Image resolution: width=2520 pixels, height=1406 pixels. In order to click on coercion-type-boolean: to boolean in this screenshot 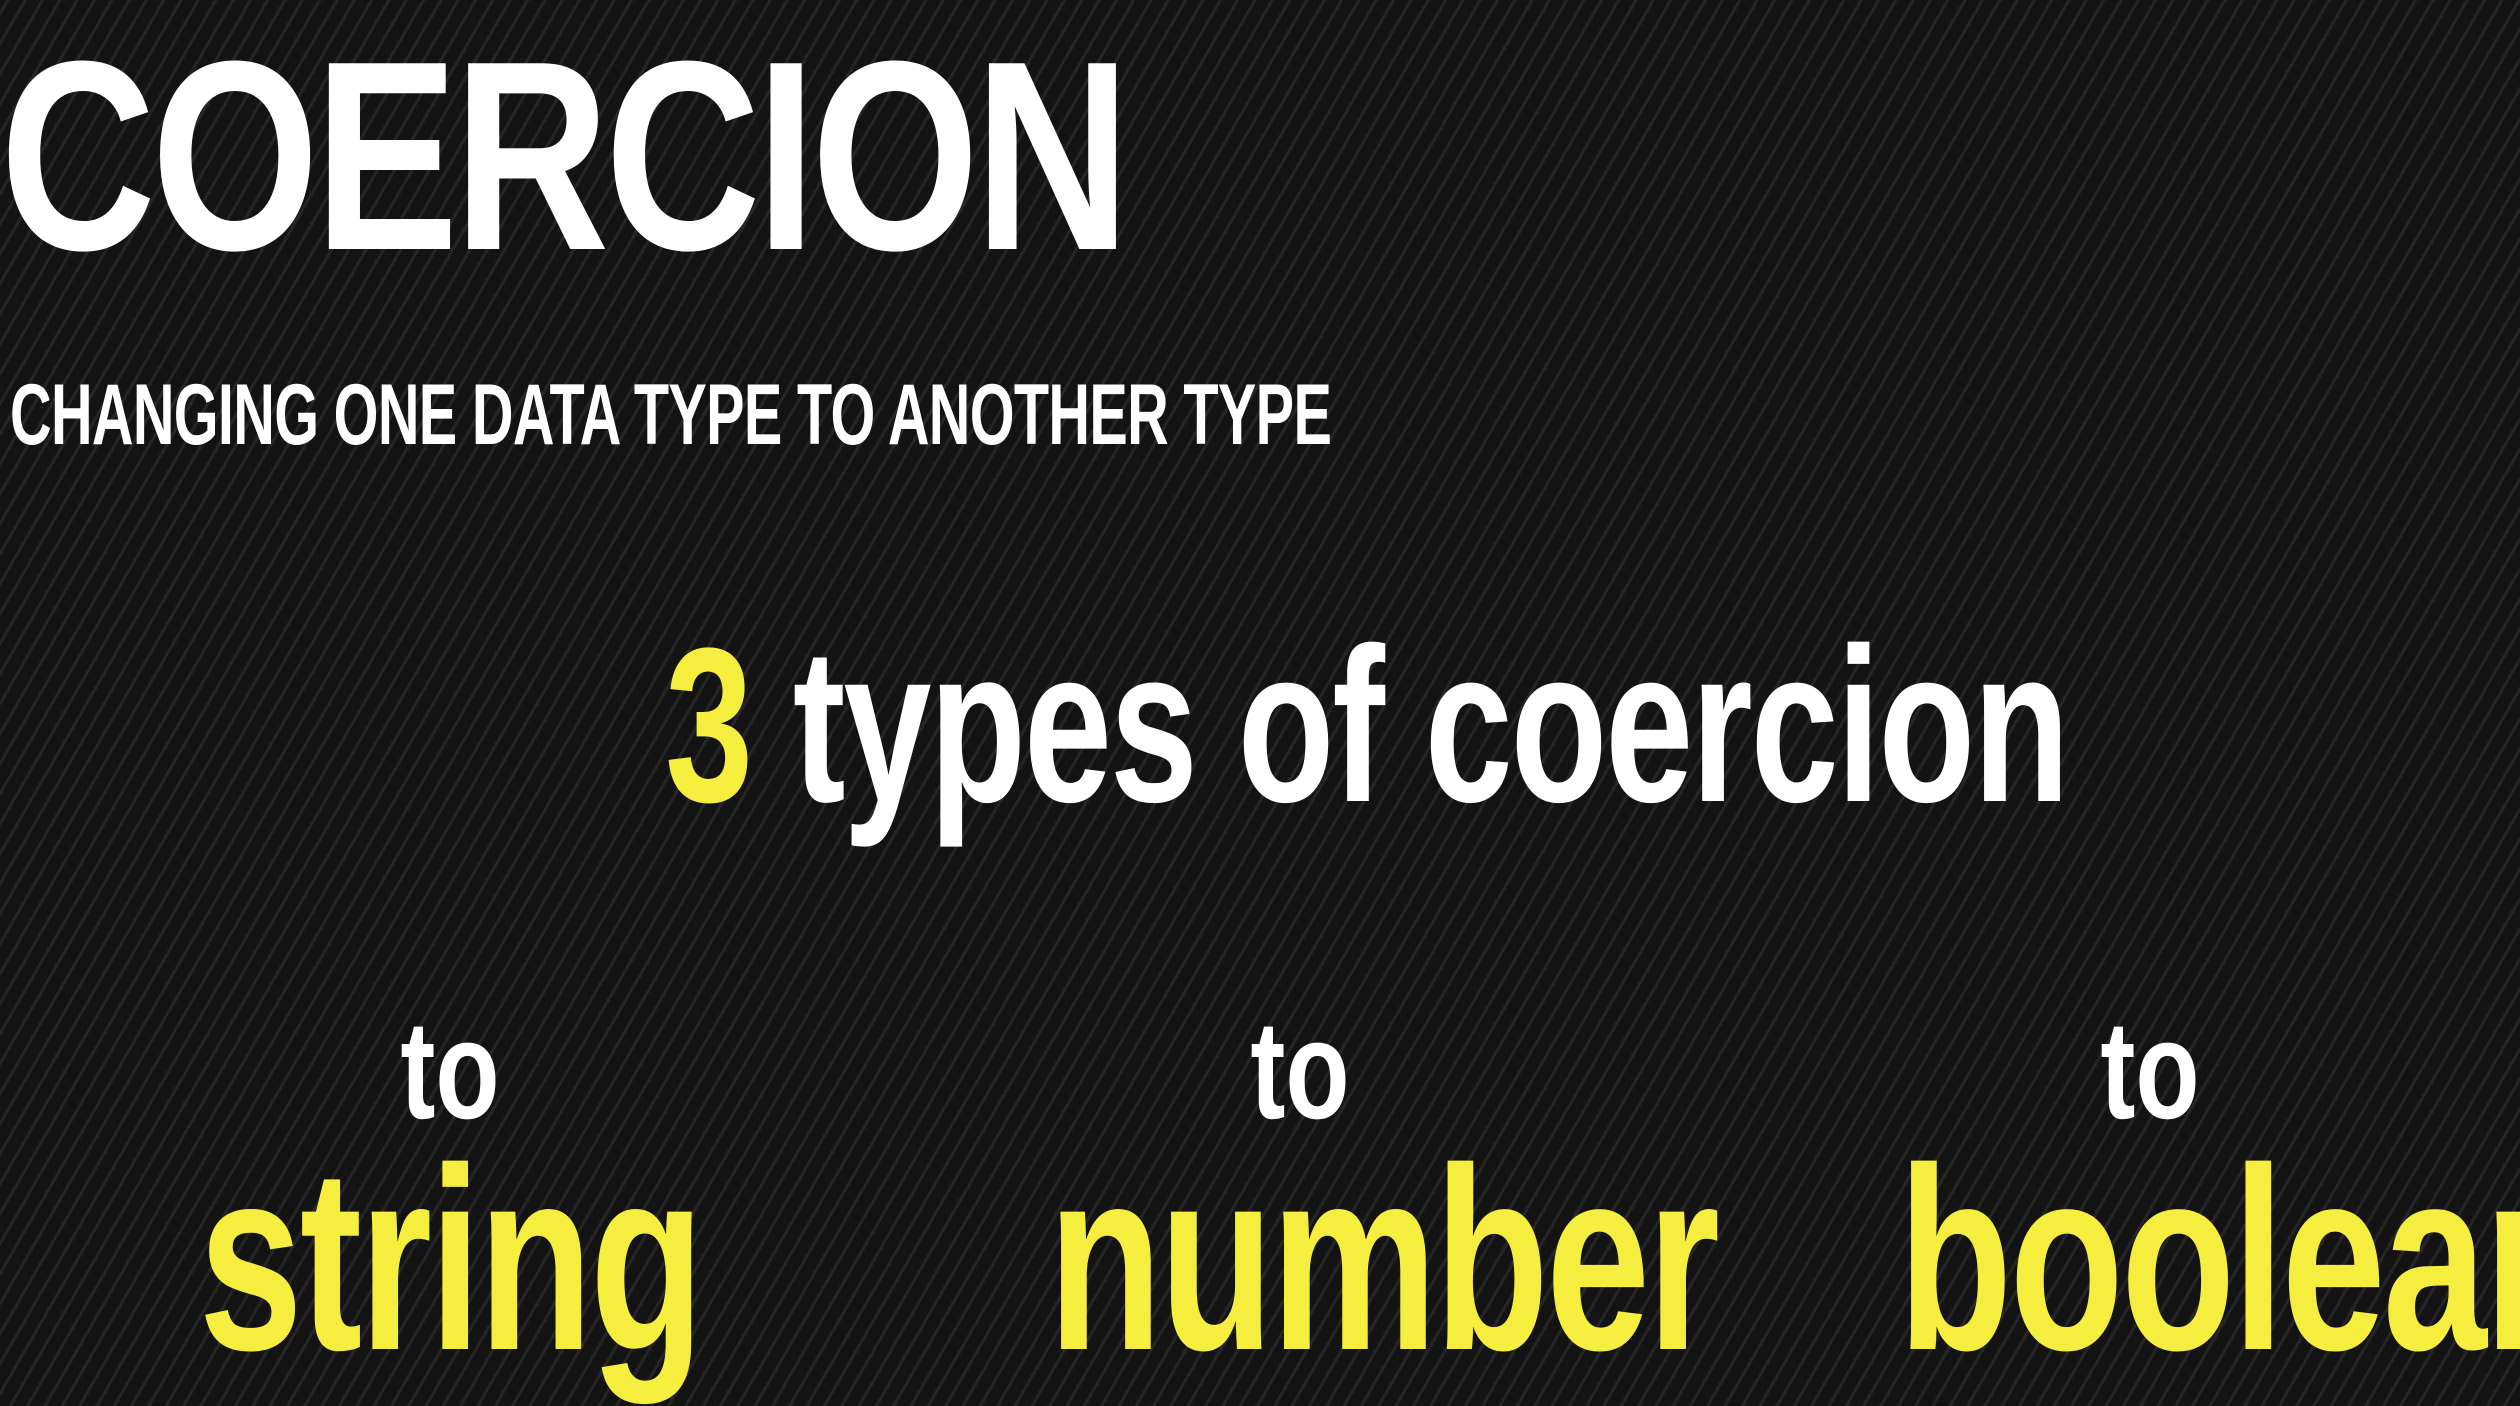, I will do `click(2160, 1198)`.